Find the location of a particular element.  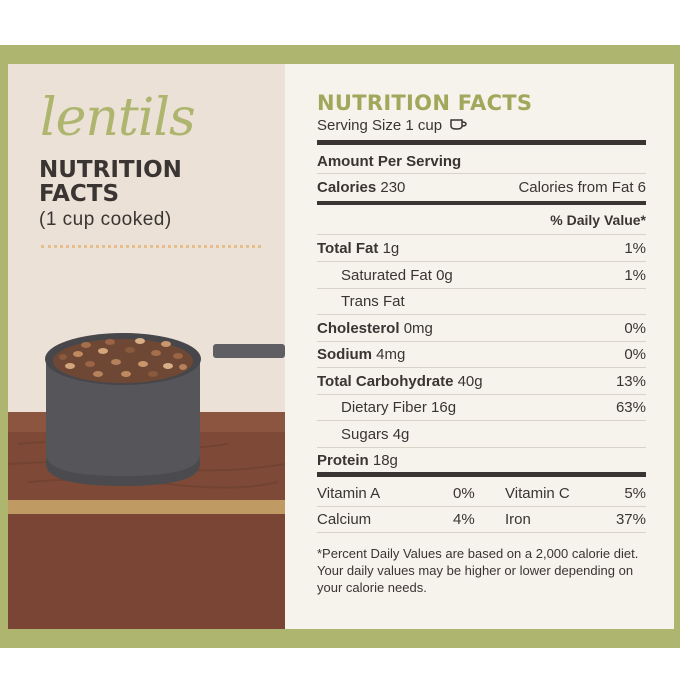

nutrient-label: Protein 18g is located at coordinates (357, 460).